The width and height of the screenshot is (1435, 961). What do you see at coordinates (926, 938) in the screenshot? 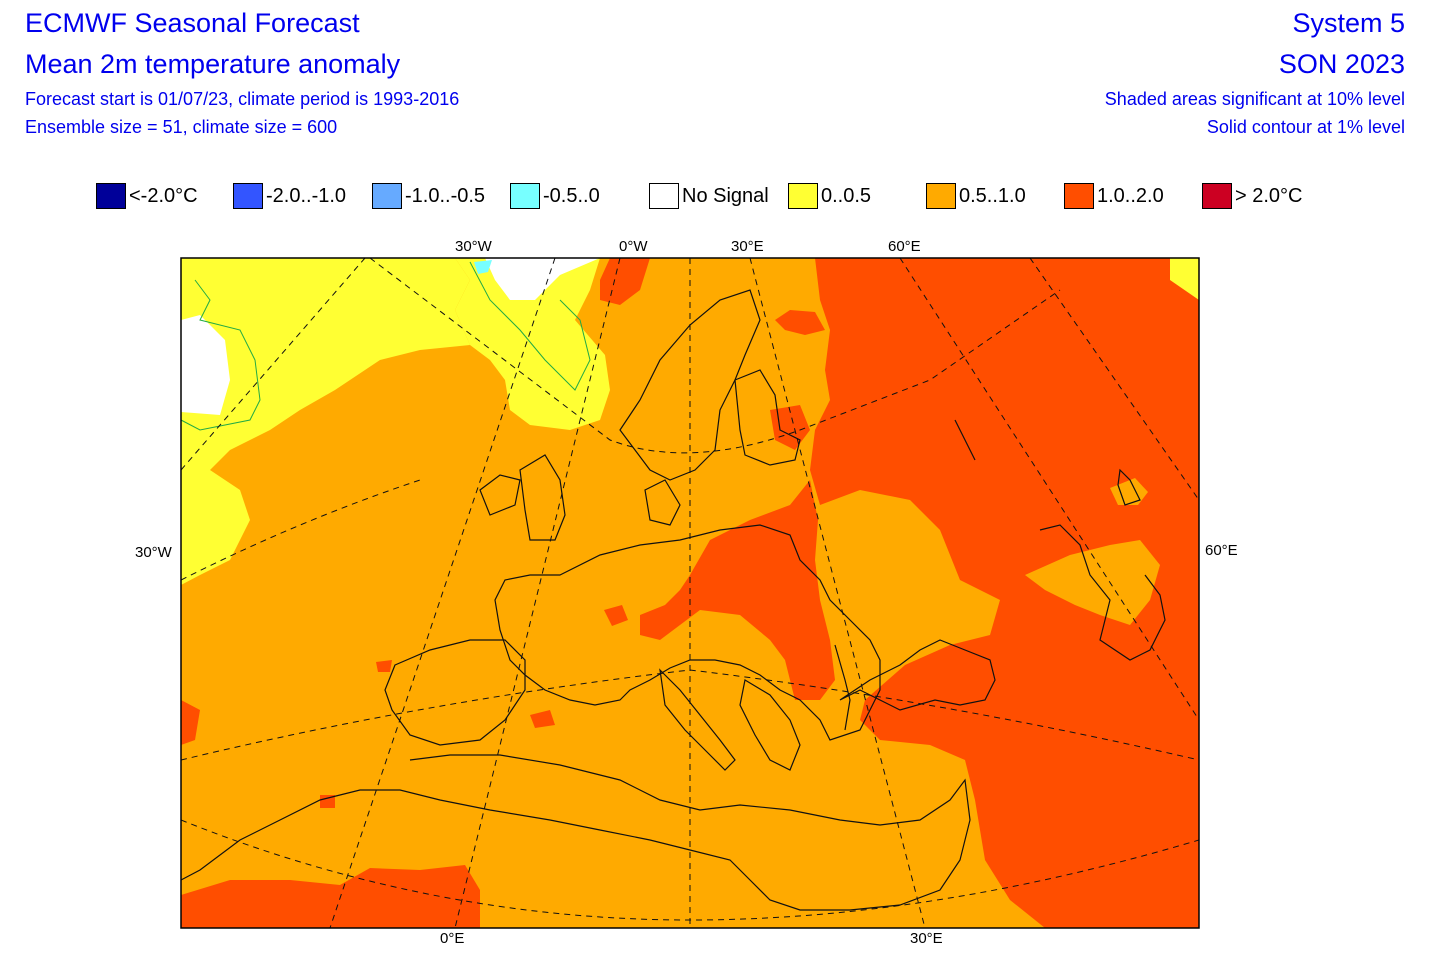
I see `lon-label-bottom-2: 30°E` at bounding box center [926, 938].